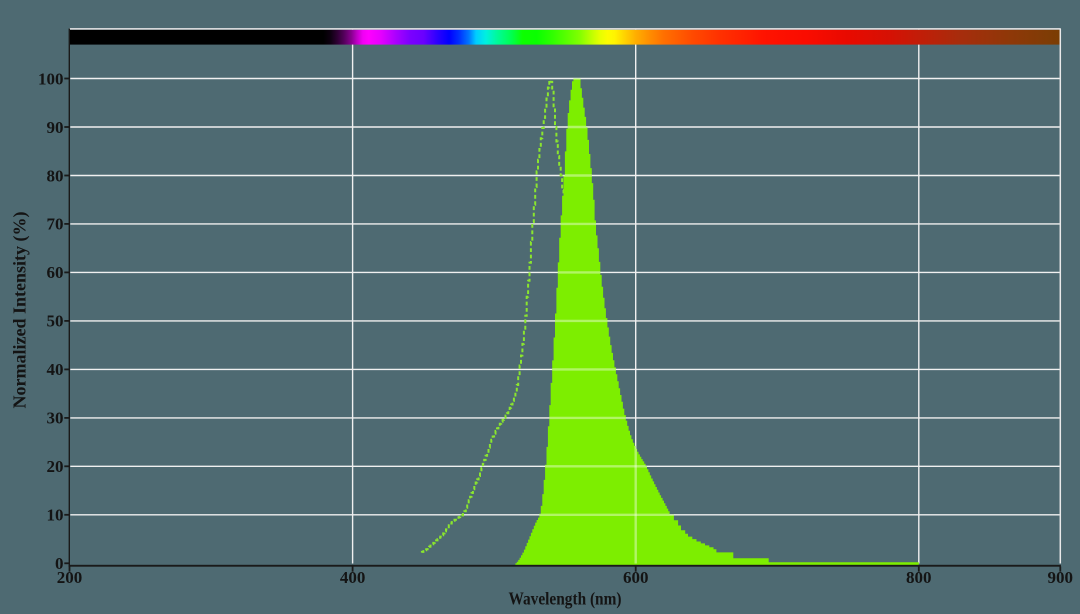  Describe the element at coordinates (55, 321) in the screenshot. I see `svg-text: 50` at that location.